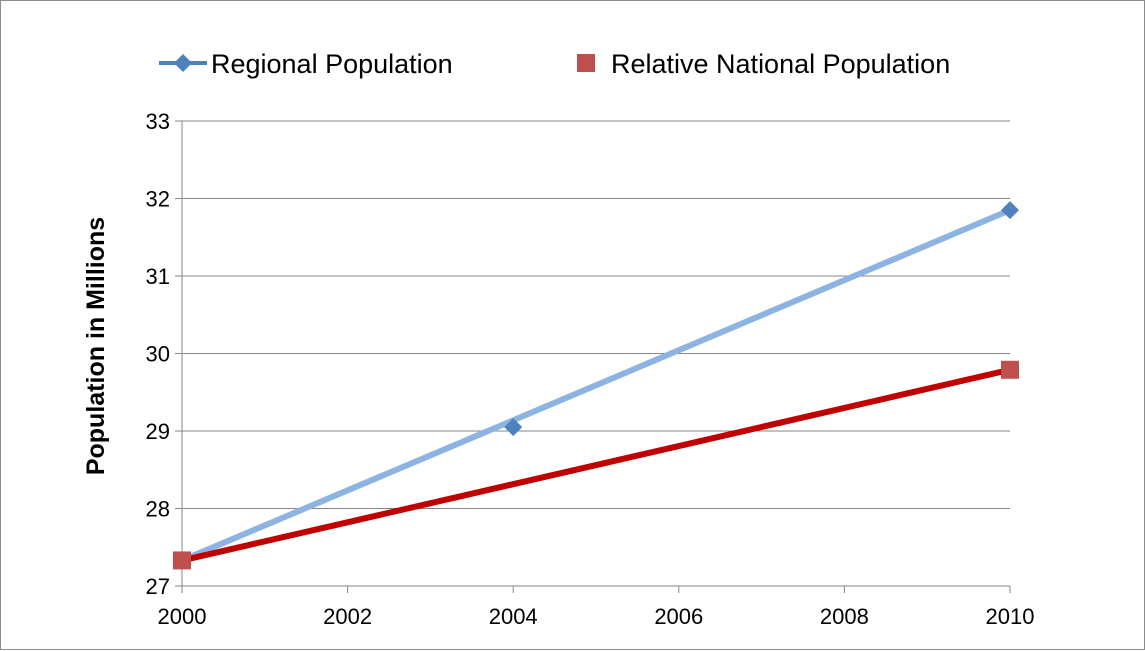 The height and width of the screenshot is (651, 1145). Describe the element at coordinates (158, 199) in the screenshot. I see `y-tick-label: 32` at that location.